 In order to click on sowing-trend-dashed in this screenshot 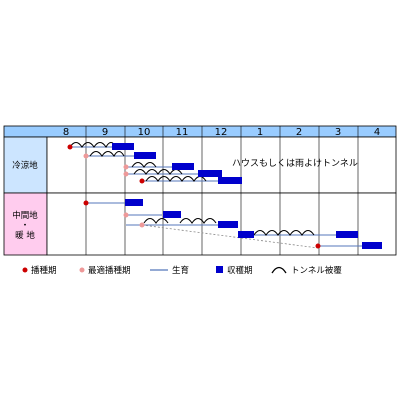, I will do `click(230, 236)`.